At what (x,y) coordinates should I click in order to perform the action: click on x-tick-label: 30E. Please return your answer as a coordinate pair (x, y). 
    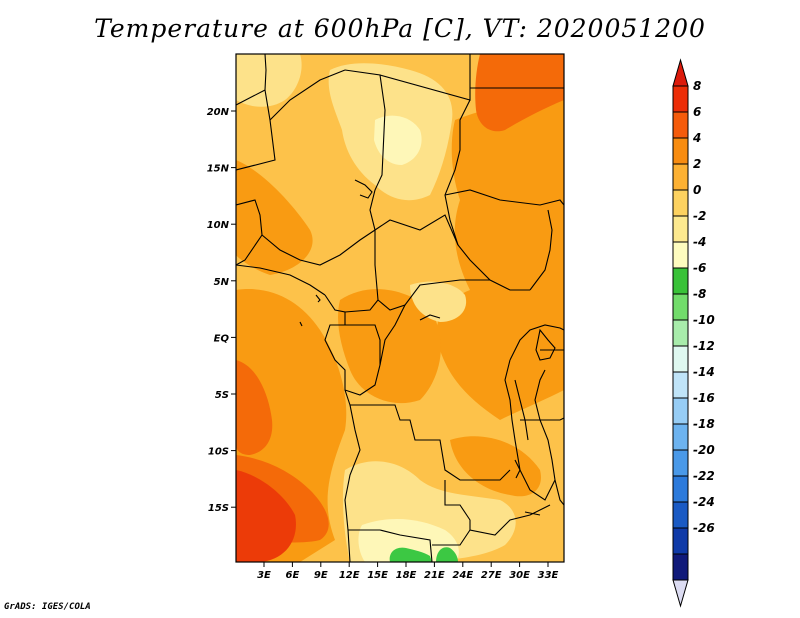
    Looking at the image, I should click on (519, 575).